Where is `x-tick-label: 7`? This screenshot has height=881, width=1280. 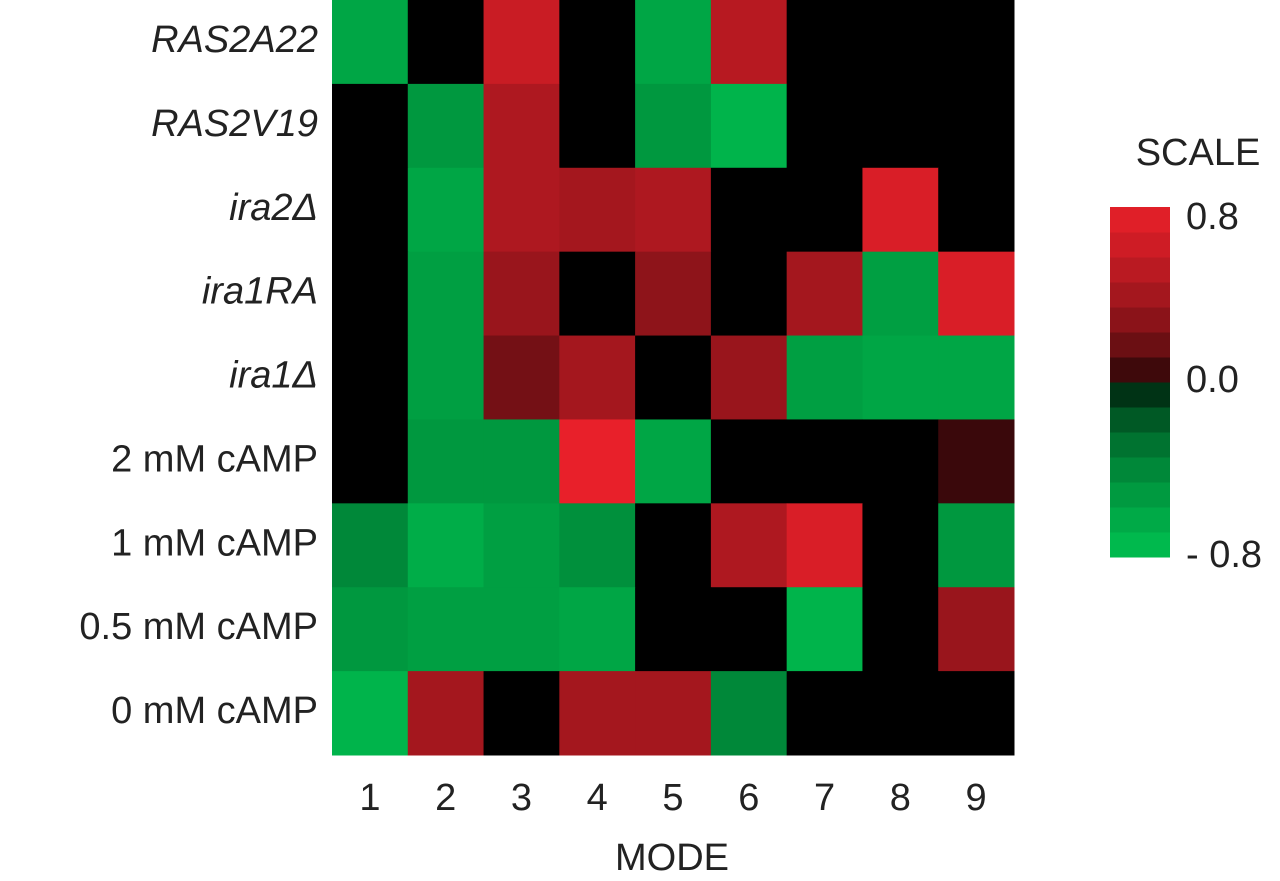
x-tick-label: 7 is located at coordinates (824, 798).